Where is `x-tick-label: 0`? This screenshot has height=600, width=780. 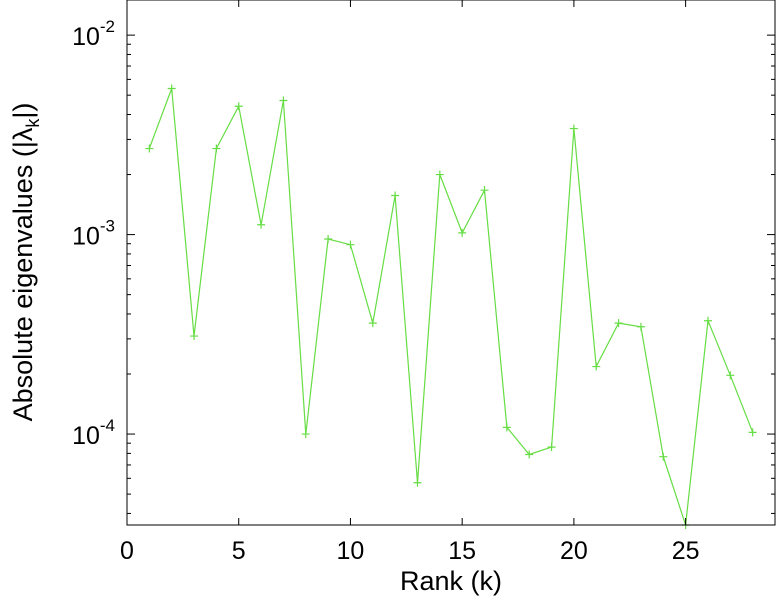
x-tick-label: 0 is located at coordinates (127, 551).